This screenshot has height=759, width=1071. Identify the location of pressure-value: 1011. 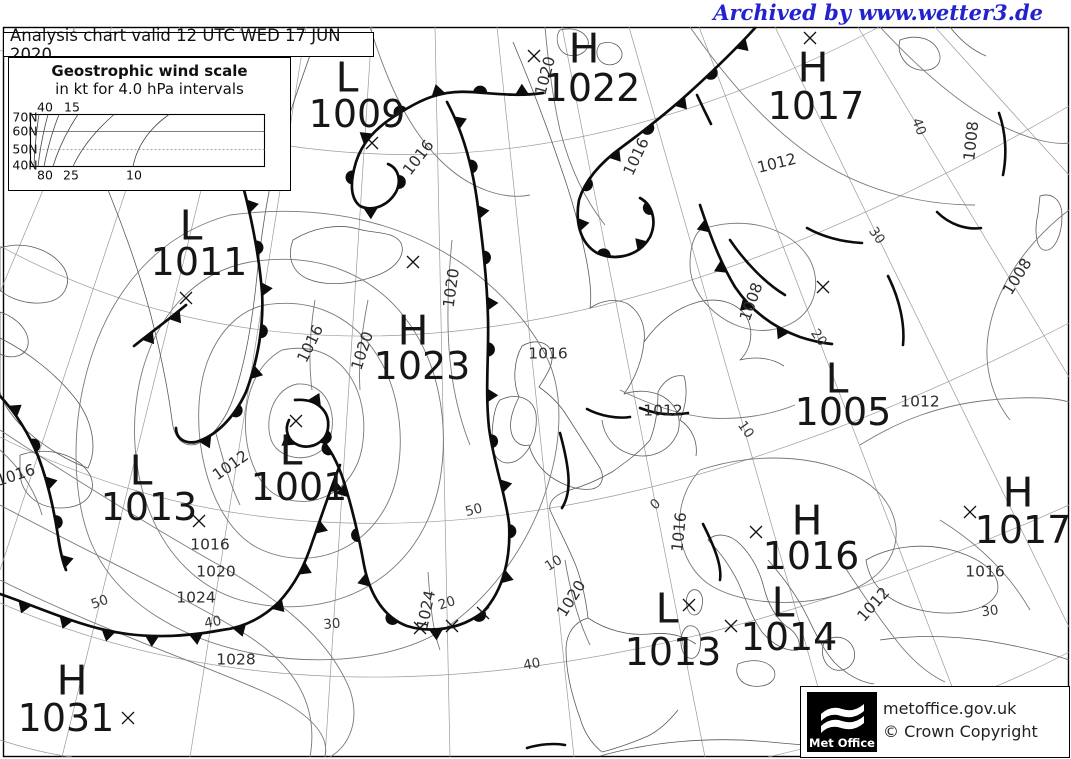
(199, 262).